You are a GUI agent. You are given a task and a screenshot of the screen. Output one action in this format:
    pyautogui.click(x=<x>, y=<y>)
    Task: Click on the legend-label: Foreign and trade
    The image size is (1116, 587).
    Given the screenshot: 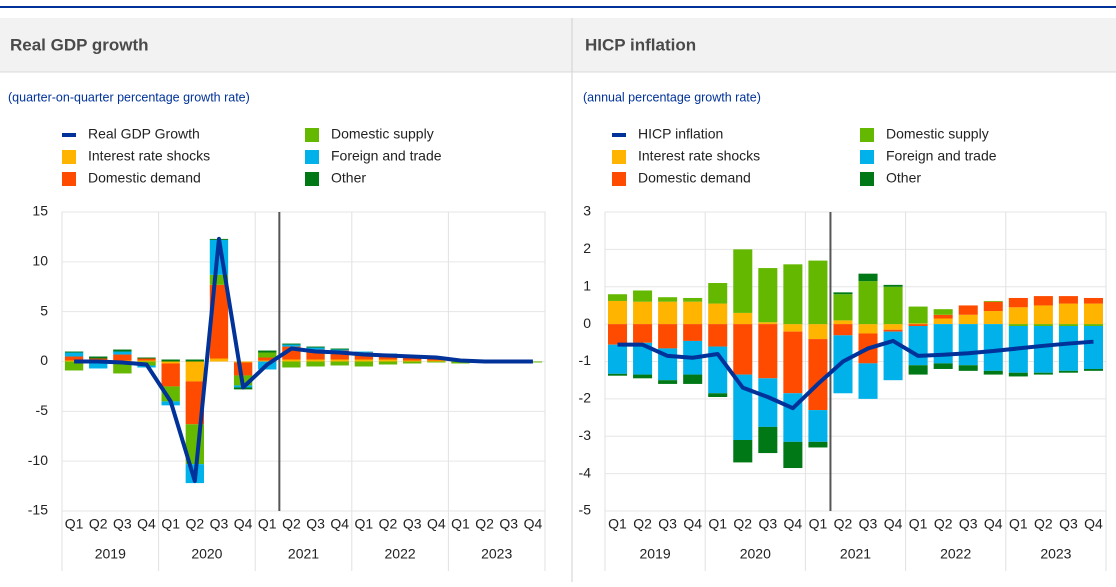 What is the action you would take?
    pyautogui.click(x=386, y=156)
    